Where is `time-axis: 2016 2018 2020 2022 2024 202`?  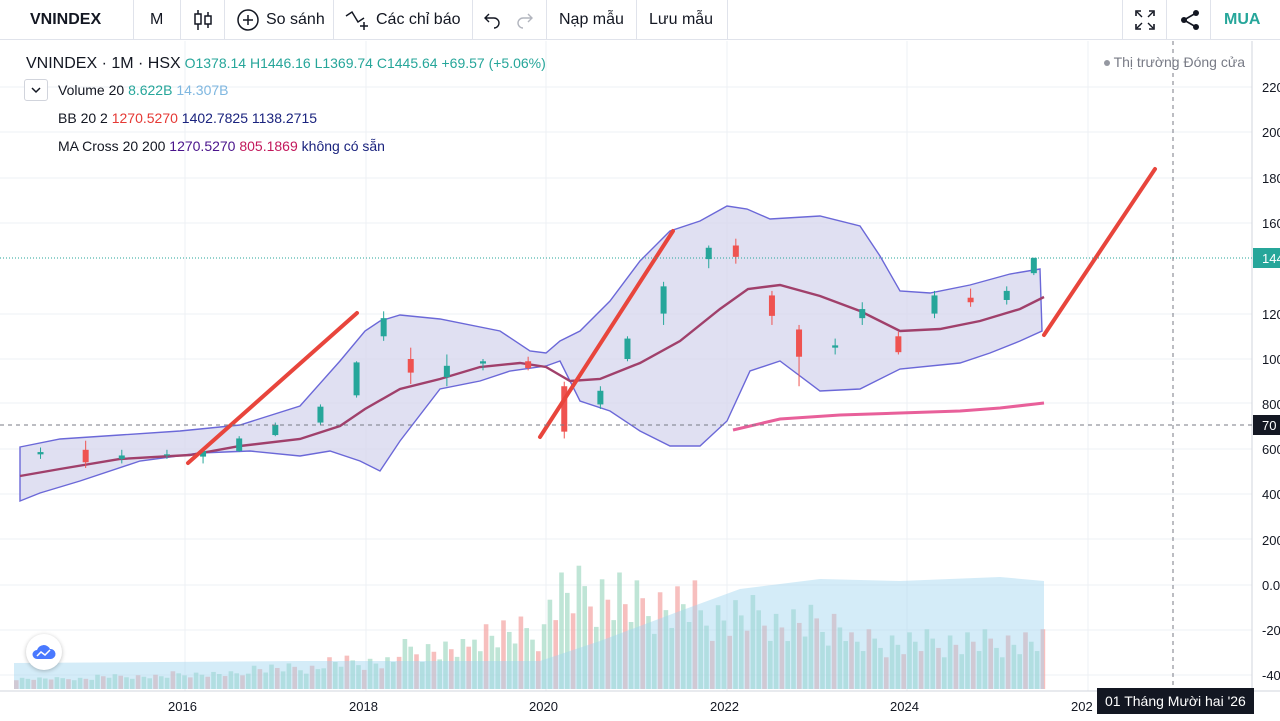 time-axis: 2016 2018 2020 2022 2024 202 is located at coordinates (630, 706).